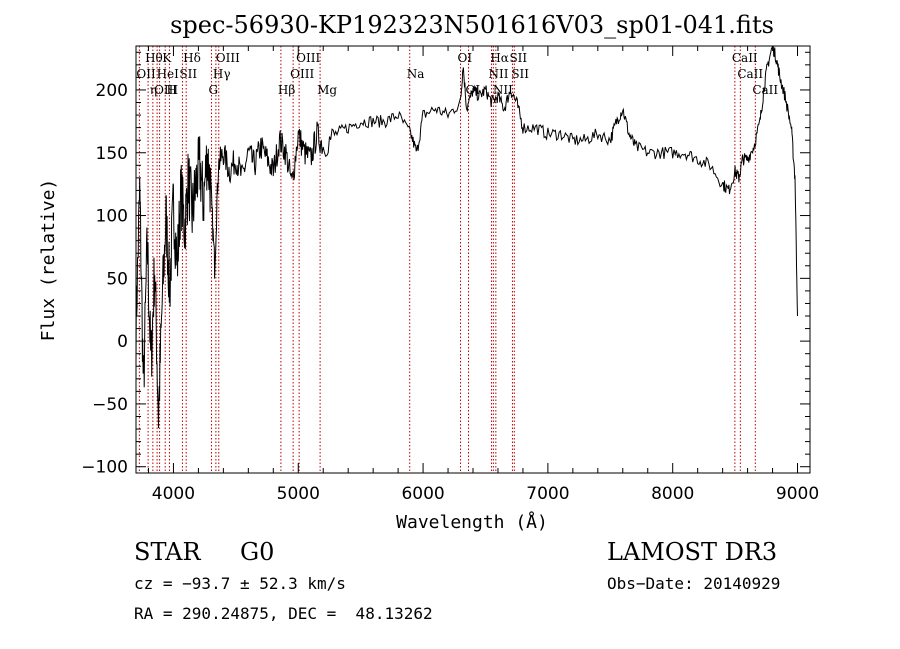 Image resolution: width=900 pixels, height=649 pixels. Describe the element at coordinates (499, 58) in the screenshot. I see `line-marker-label-19: Hα` at that location.